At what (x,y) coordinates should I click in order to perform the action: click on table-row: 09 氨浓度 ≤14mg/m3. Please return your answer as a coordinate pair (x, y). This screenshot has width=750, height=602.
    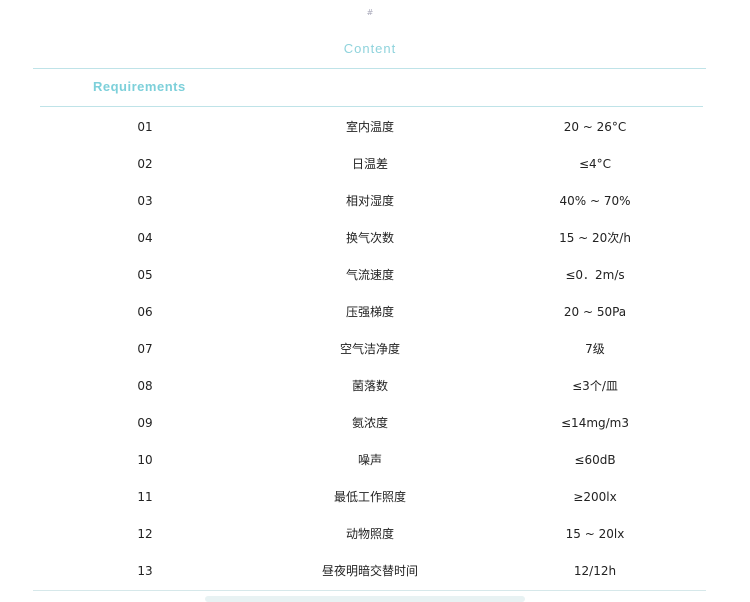
    Looking at the image, I should click on (371, 422).